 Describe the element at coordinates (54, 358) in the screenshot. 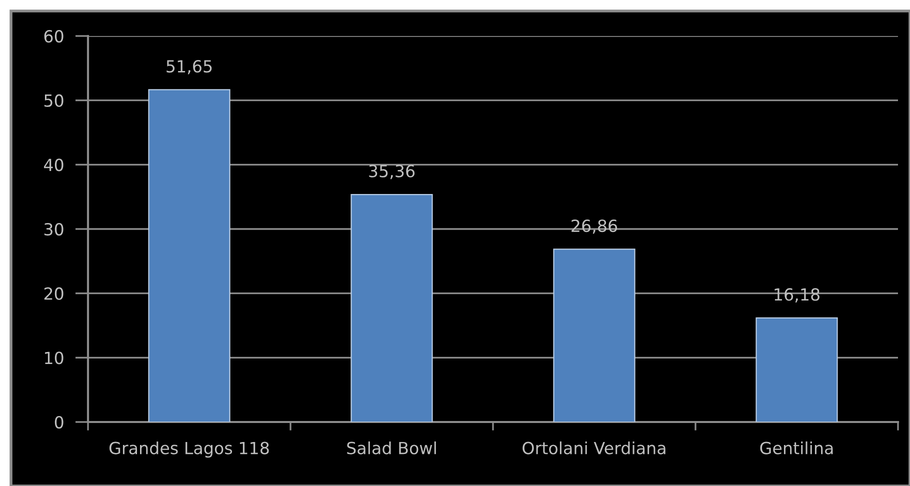

I see `y-tick-label: 10` at that location.